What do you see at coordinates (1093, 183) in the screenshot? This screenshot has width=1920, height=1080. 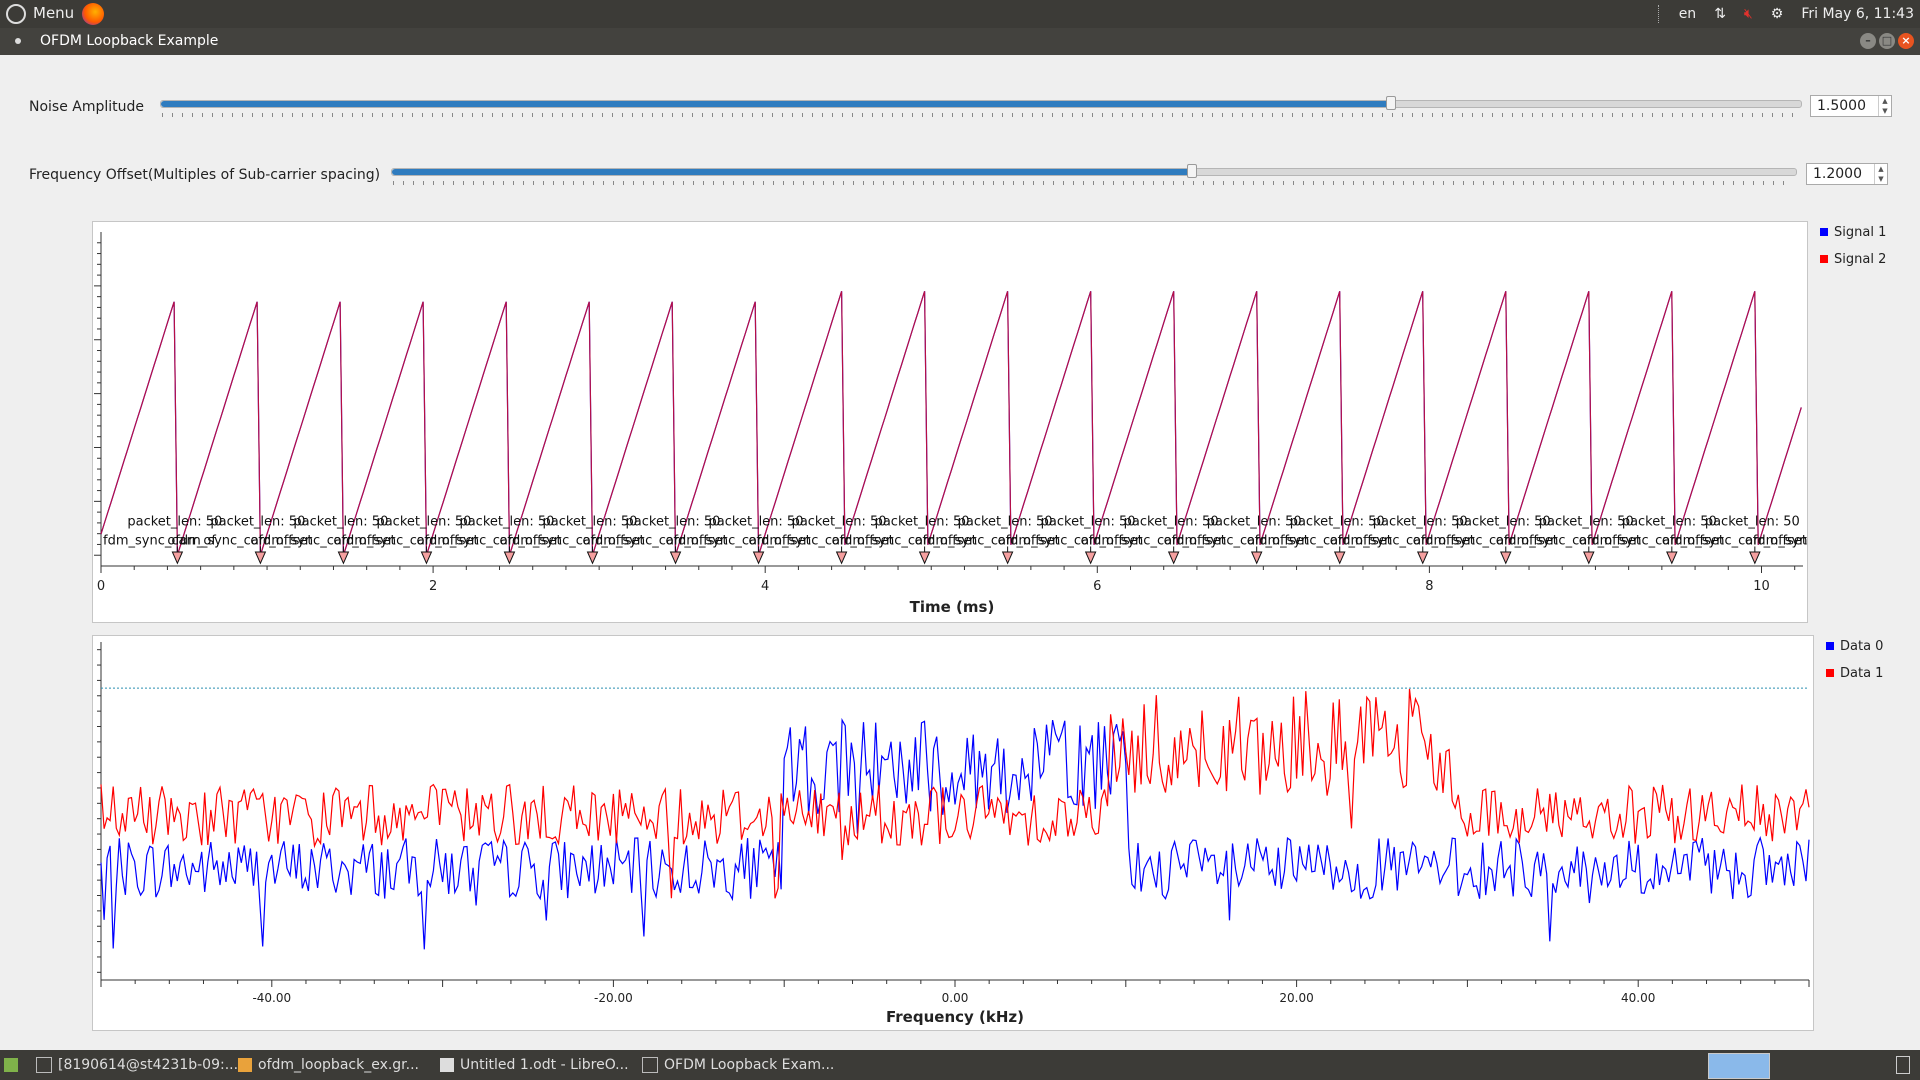 I see `freq-slider-ticks` at bounding box center [1093, 183].